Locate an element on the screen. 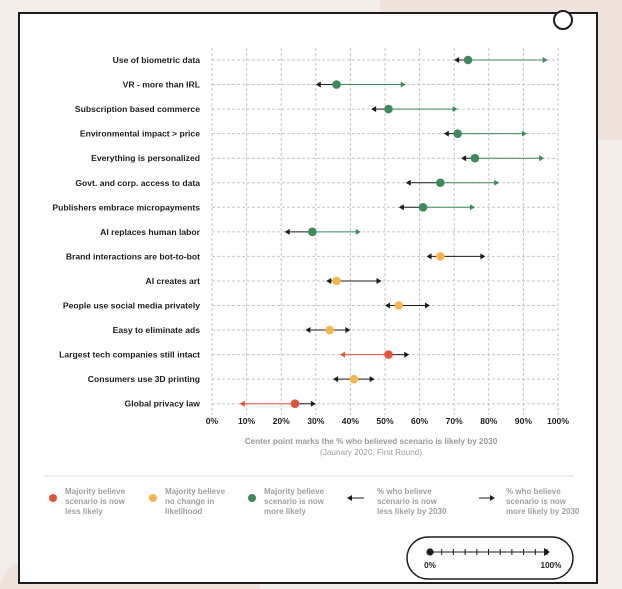 The height and width of the screenshot is (589, 622). x-tick-label: 30% is located at coordinates (316, 421).